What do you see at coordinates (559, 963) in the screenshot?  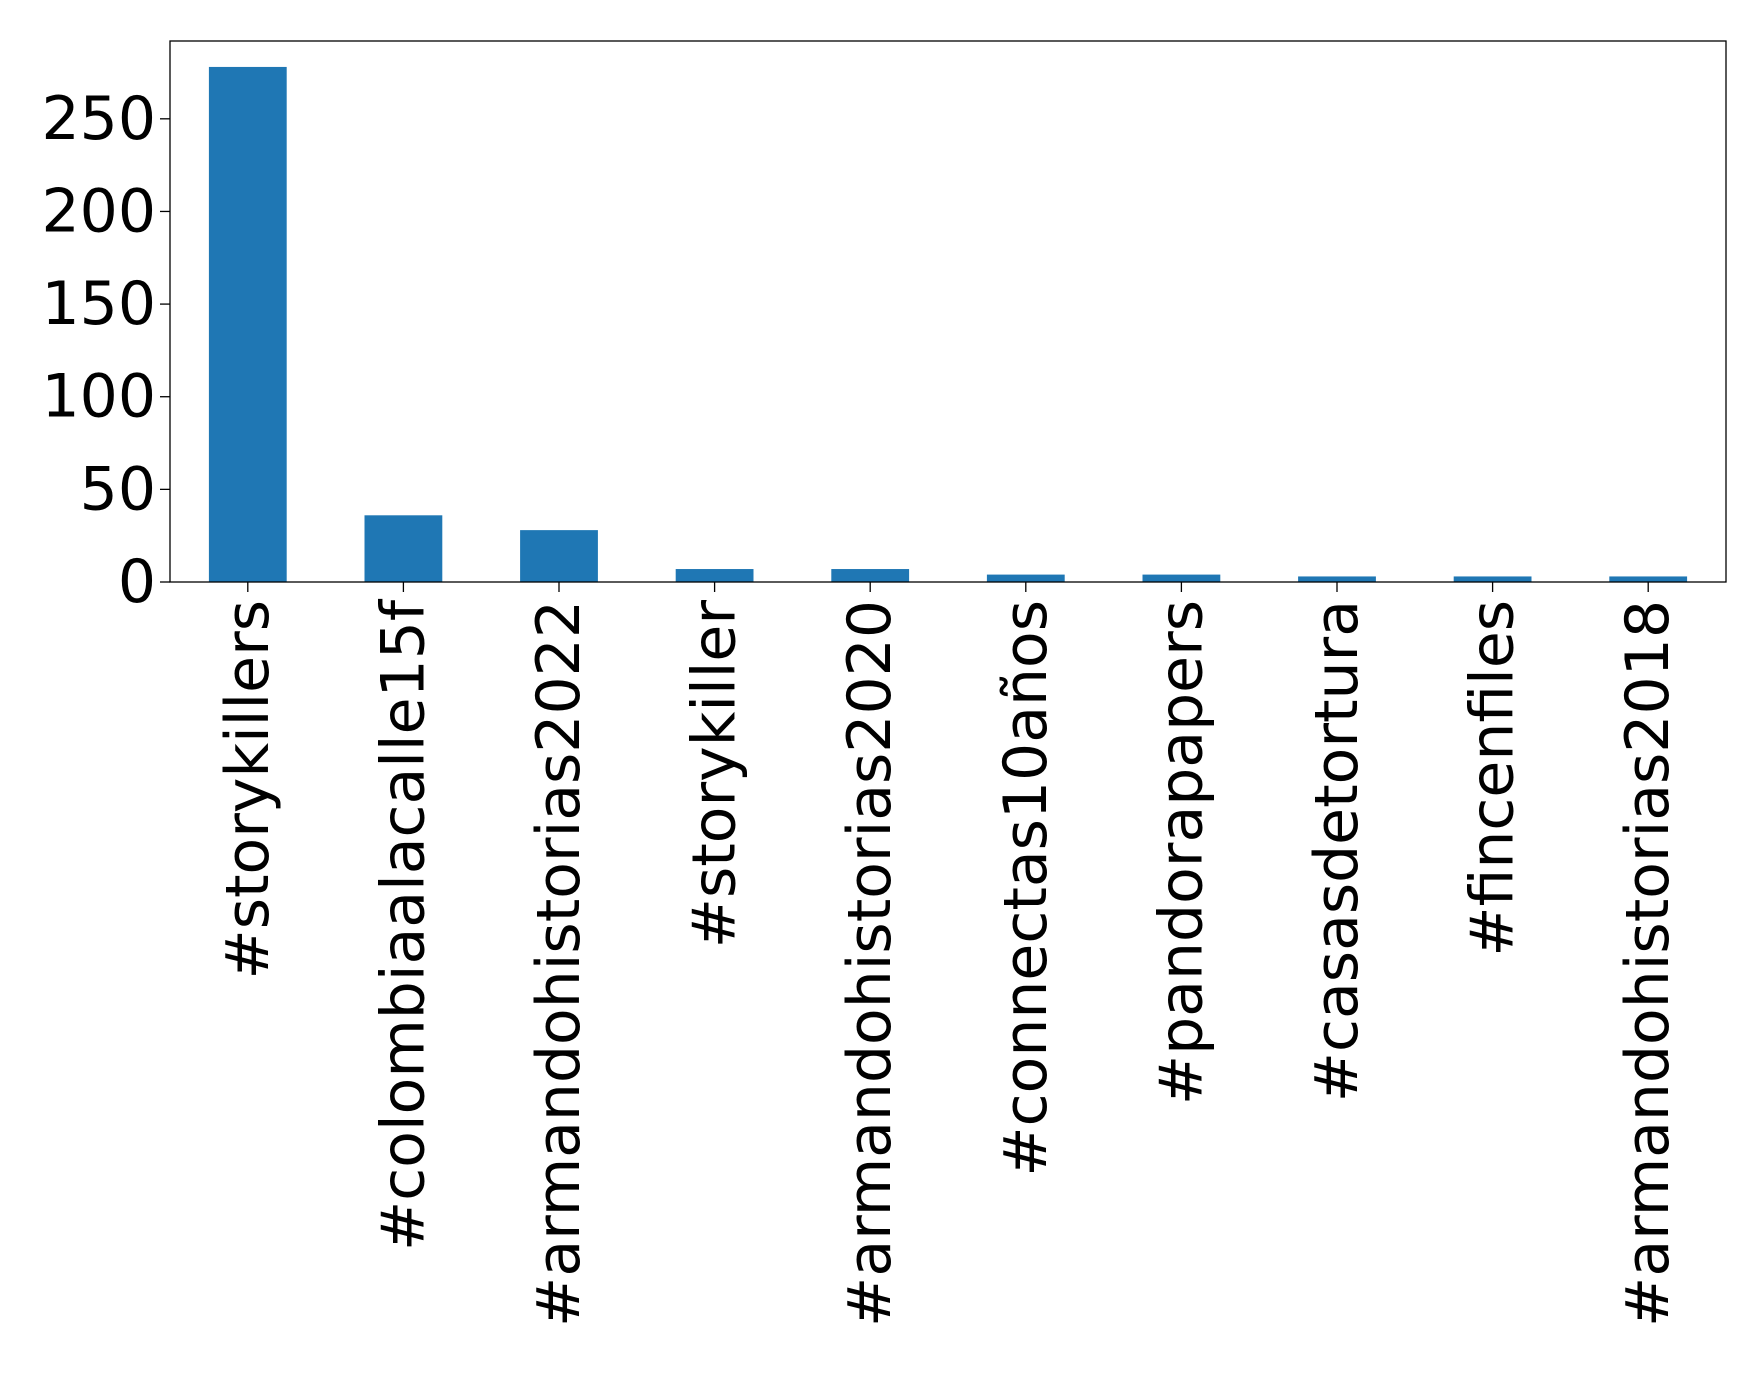 I see `x-tick-label: #armandohistorias2022` at bounding box center [559, 963].